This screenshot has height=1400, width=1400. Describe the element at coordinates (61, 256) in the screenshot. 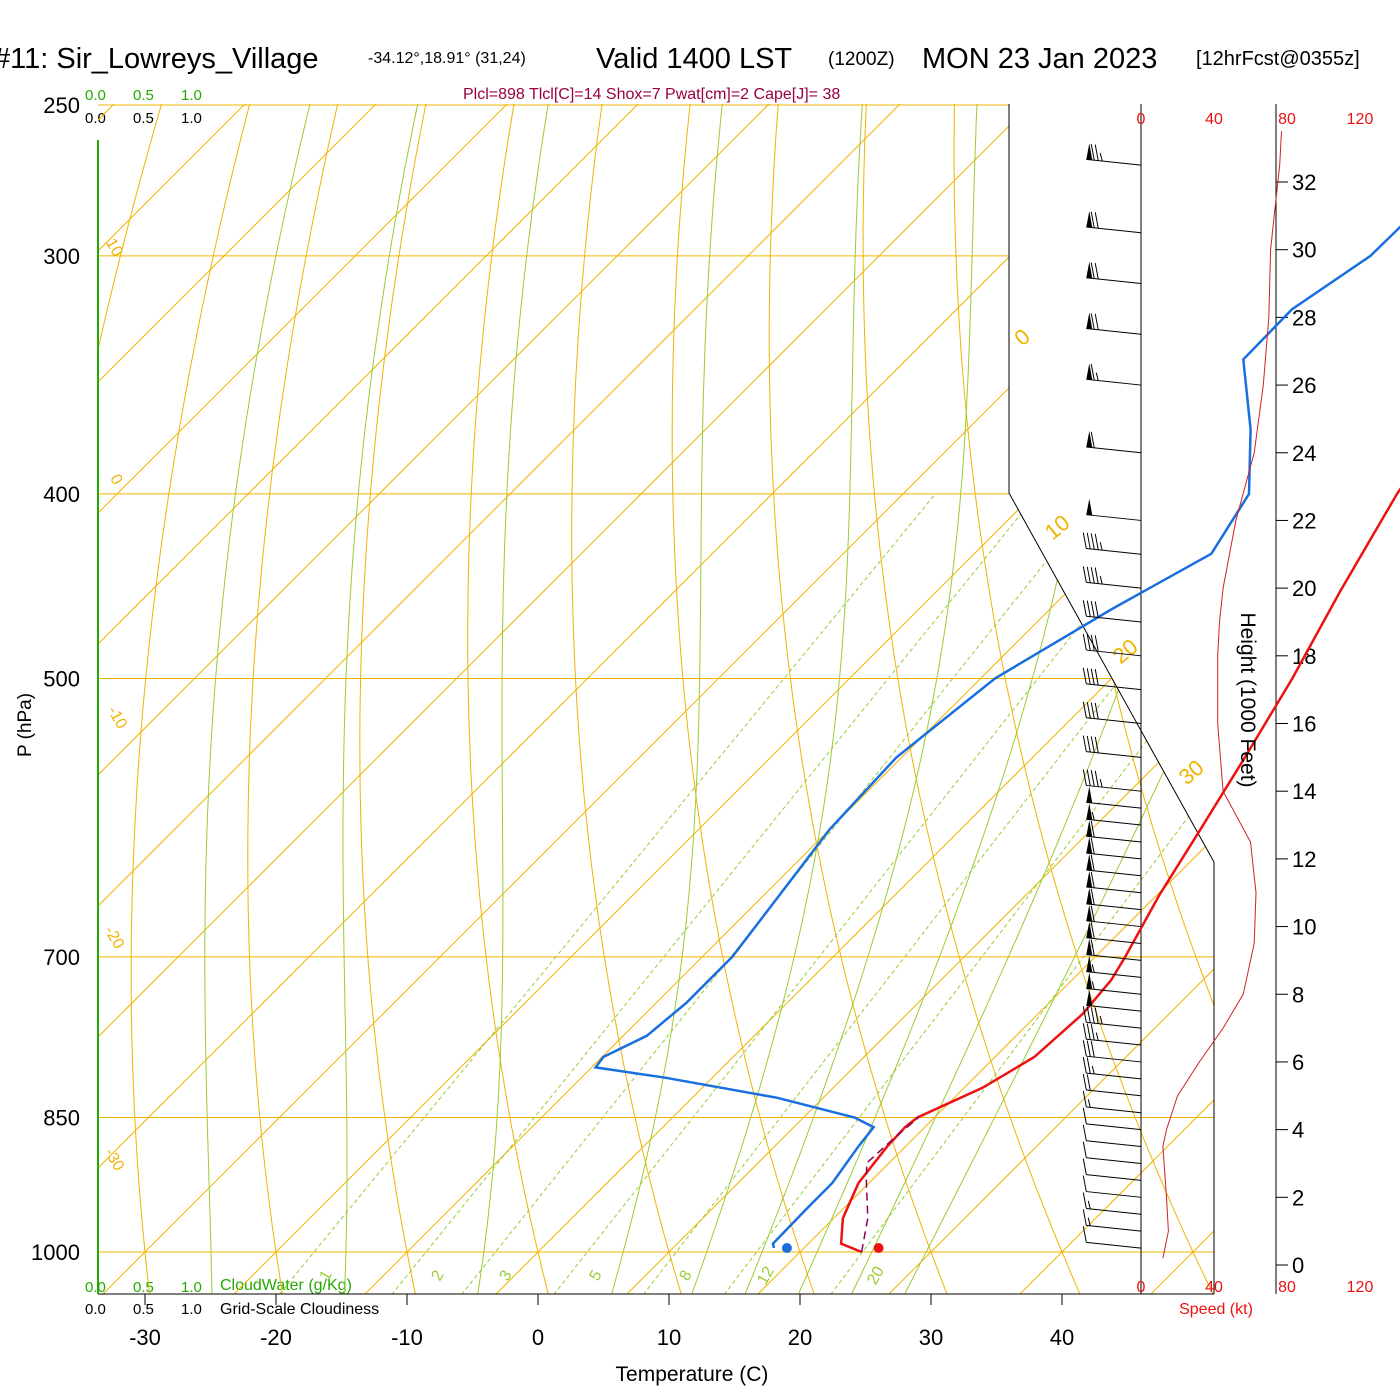

I see `pressure-tick-label: 300` at that location.